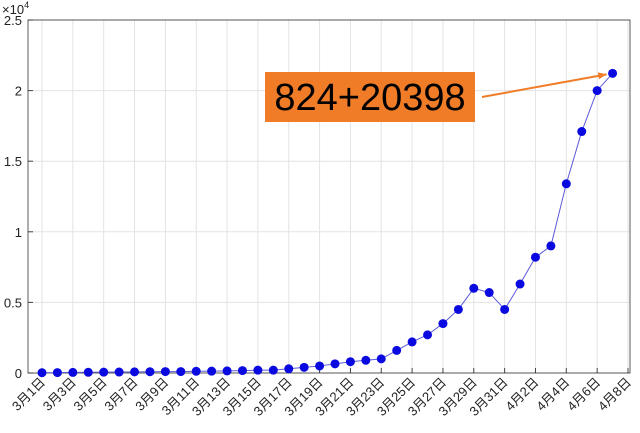  What do you see at coordinates (552, 394) in the screenshot?
I see `x-tick-label: 4月4日` at bounding box center [552, 394].